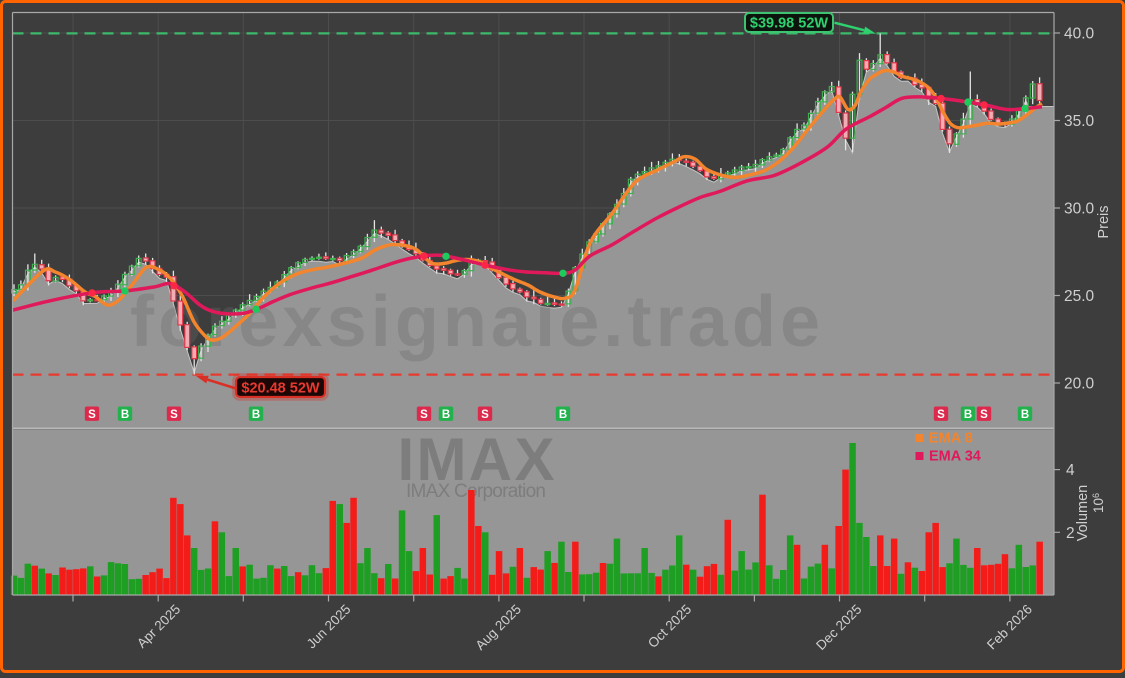 The image size is (1125, 678). Describe the element at coordinates (955, 457) in the screenshot. I see `svg-text: EMA 34` at that location.